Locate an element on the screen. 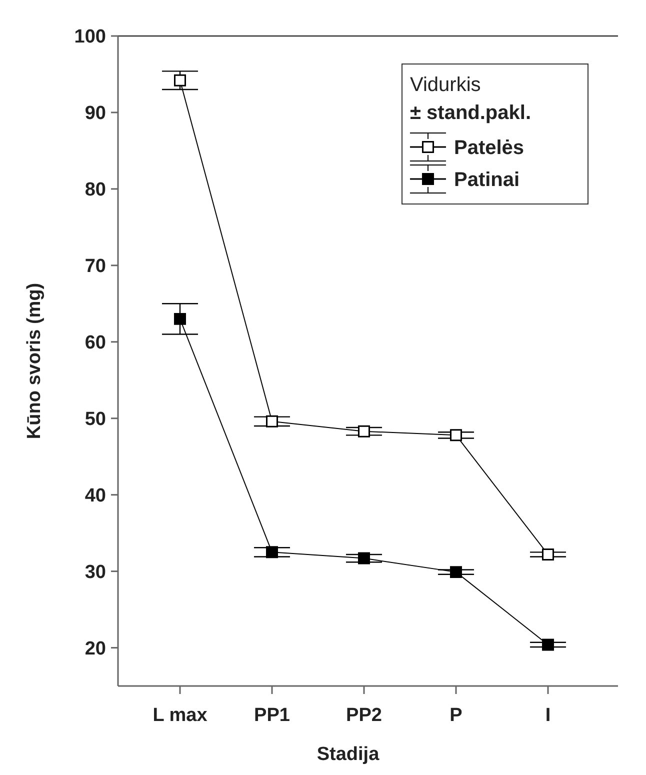 This screenshot has height=775, width=646. x-tick-label: I is located at coordinates (548, 715).